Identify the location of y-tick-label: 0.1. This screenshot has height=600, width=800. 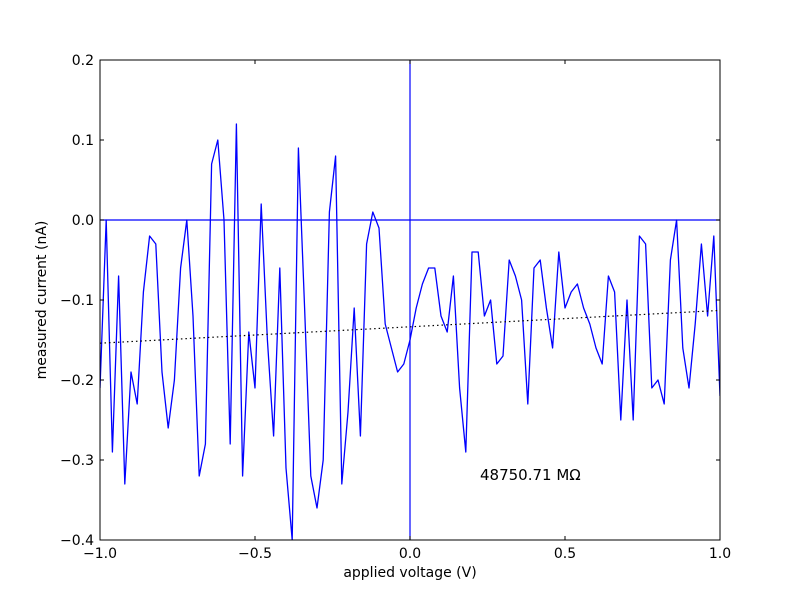
(83, 141).